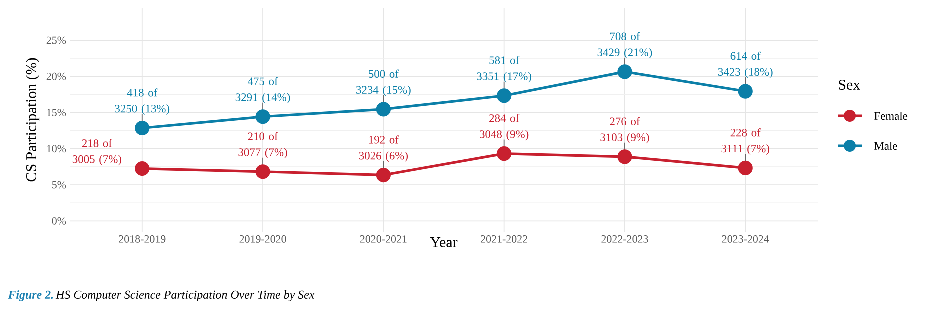 The image size is (936, 314). I want to click on x-tick-label: 2023-2024, so click(746, 239).